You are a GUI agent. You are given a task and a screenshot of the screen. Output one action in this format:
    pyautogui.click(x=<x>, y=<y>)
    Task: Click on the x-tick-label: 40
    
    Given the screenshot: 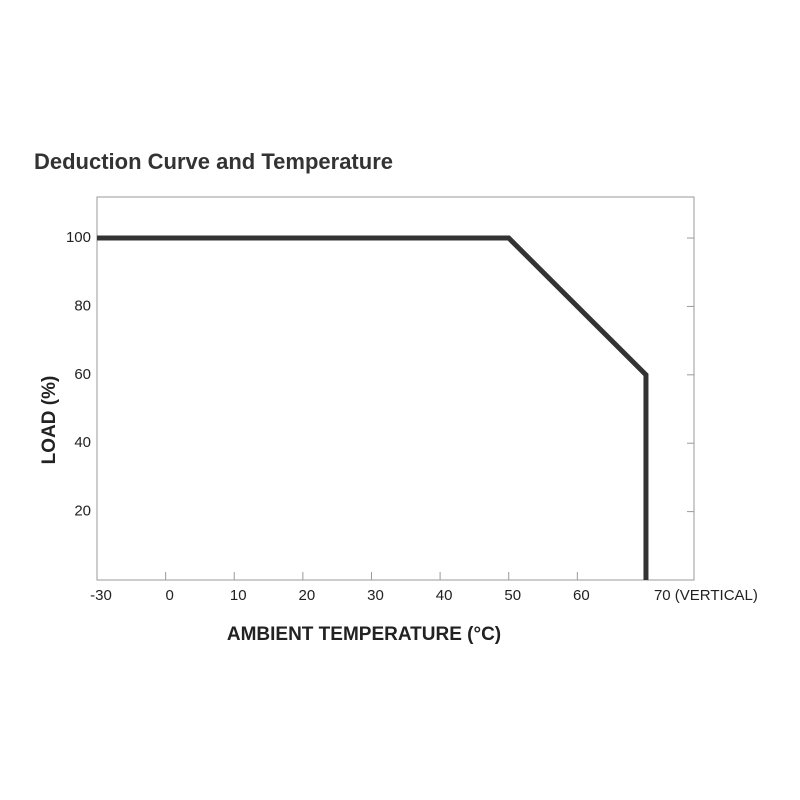 What is the action you would take?
    pyautogui.click(x=444, y=595)
    